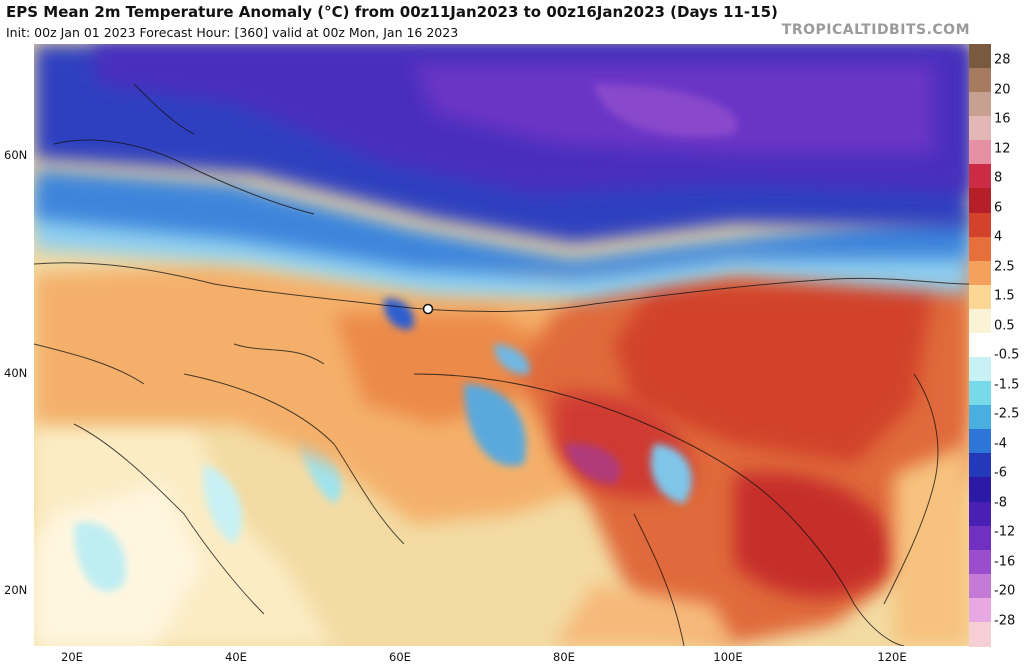 Image resolution: width=1024 pixels, height=665 pixels. What do you see at coordinates (1007, 414) in the screenshot?
I see `colorbar-label: -2.5` at bounding box center [1007, 414].